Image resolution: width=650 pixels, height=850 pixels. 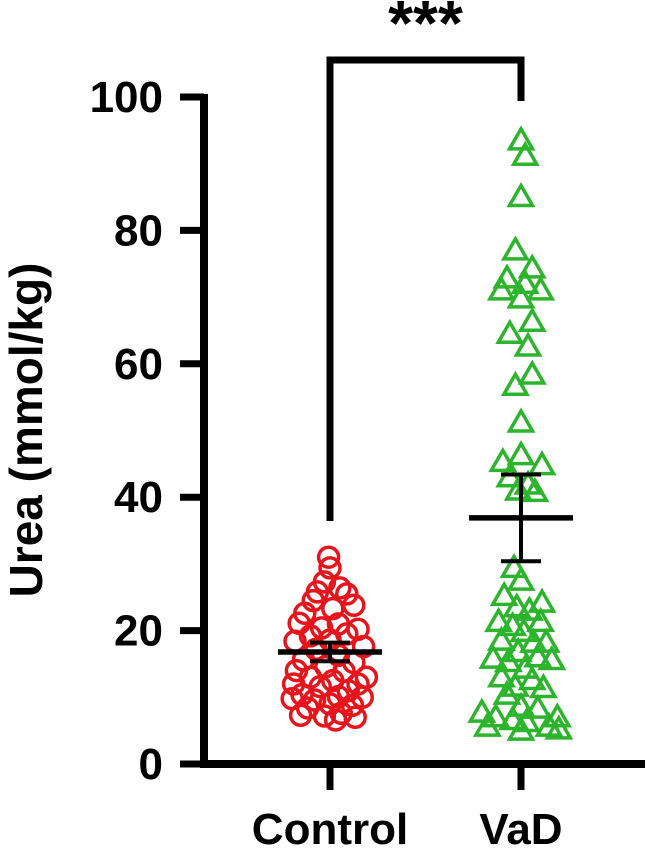 What do you see at coordinates (520, 827) in the screenshot?
I see `x-category-label: VaD` at bounding box center [520, 827].